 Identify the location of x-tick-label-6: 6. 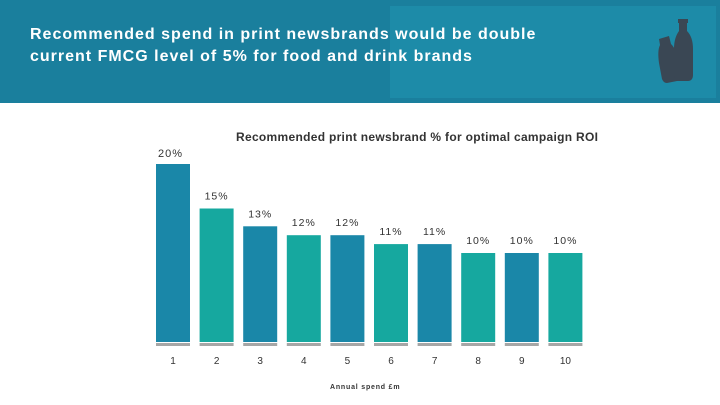
(391, 361).